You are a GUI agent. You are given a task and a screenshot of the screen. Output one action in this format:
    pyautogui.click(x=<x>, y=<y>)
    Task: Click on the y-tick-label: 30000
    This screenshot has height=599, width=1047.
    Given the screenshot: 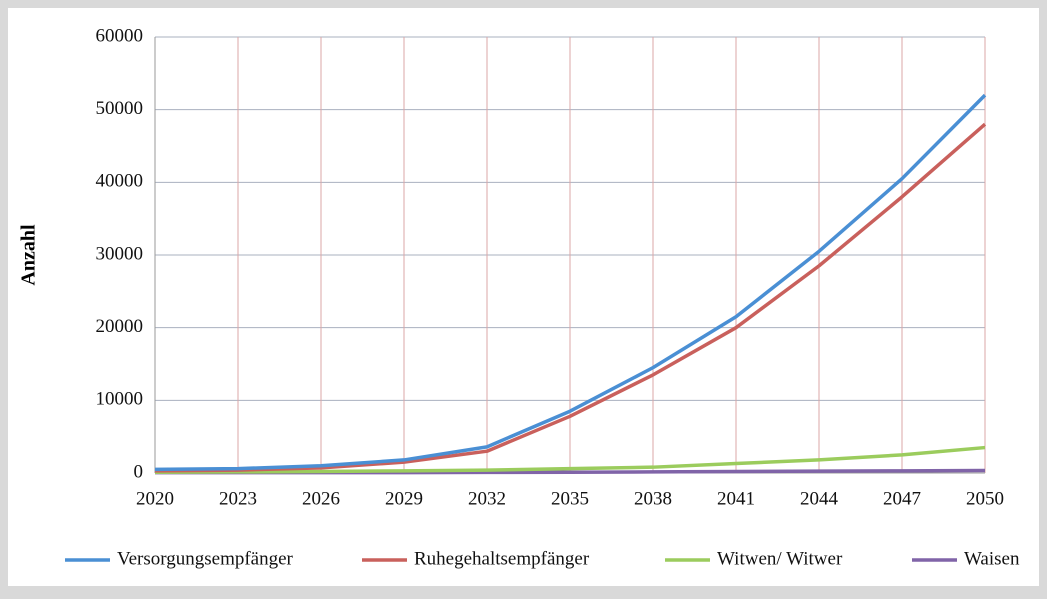 What is the action you would take?
    pyautogui.click(x=120, y=253)
    